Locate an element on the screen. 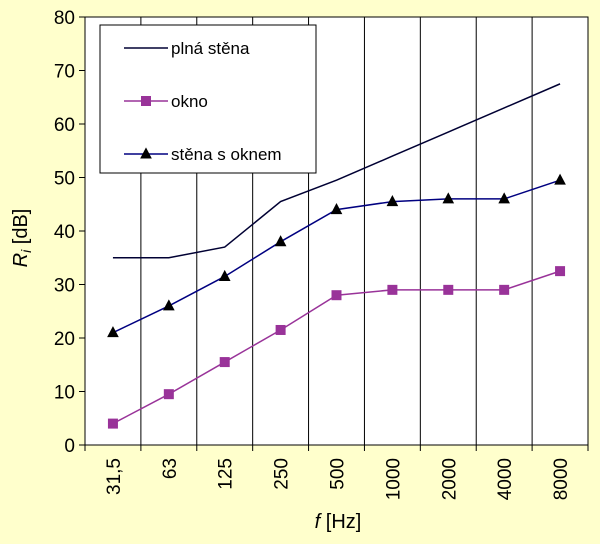  x-axis-label: f [Hz] is located at coordinates (338, 522).